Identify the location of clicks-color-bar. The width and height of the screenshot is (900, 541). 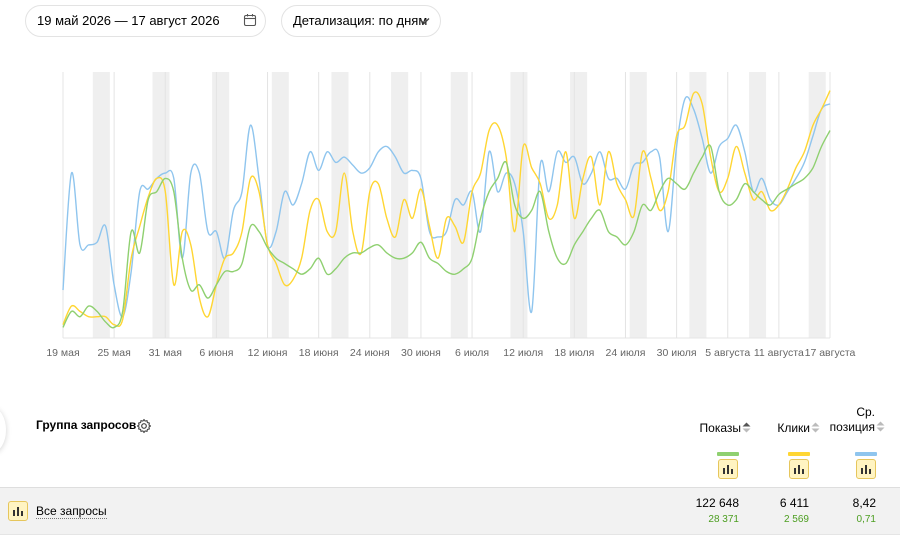
(799, 454).